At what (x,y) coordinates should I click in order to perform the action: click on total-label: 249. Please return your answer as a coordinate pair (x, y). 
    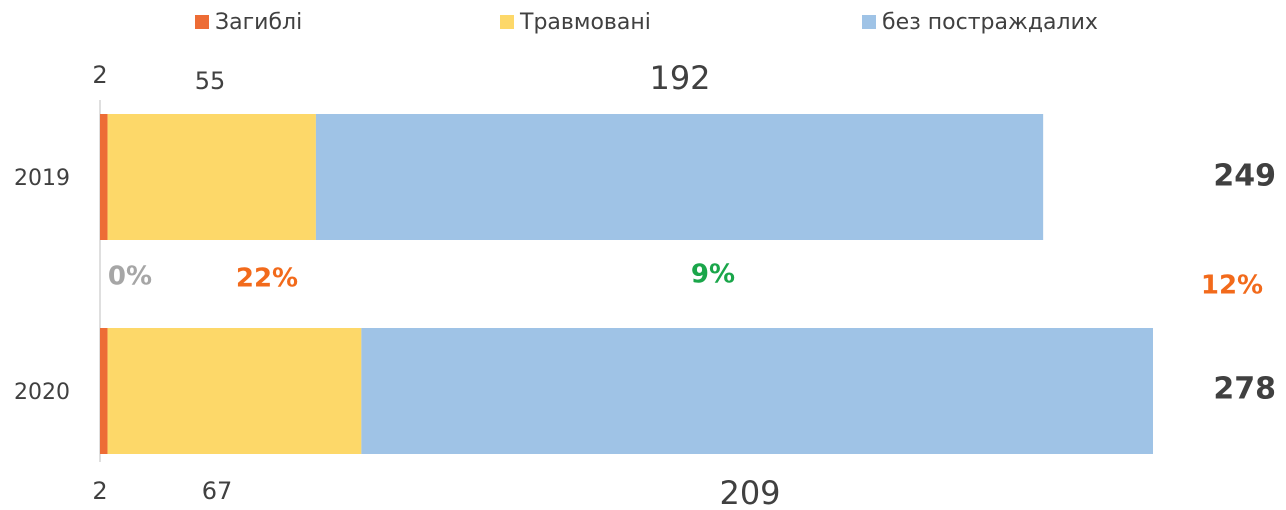
    Looking at the image, I should click on (1244, 176).